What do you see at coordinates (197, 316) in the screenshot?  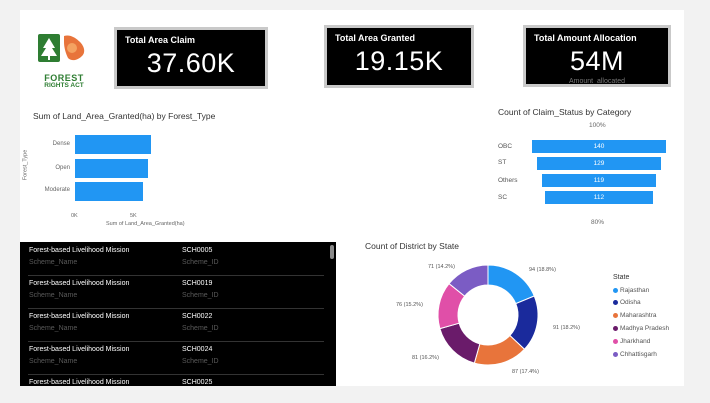 I see `scheme-id: SCH0022` at bounding box center [197, 316].